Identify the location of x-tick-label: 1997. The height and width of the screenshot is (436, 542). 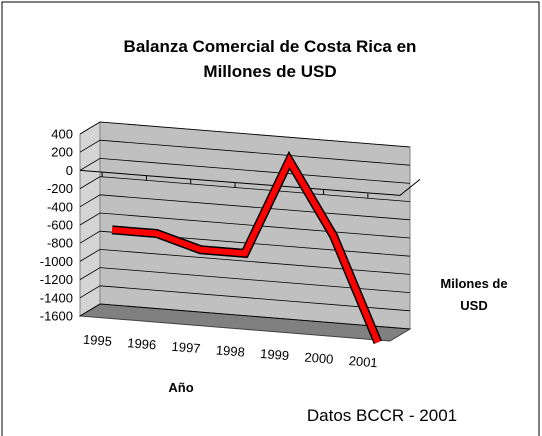
(186, 347).